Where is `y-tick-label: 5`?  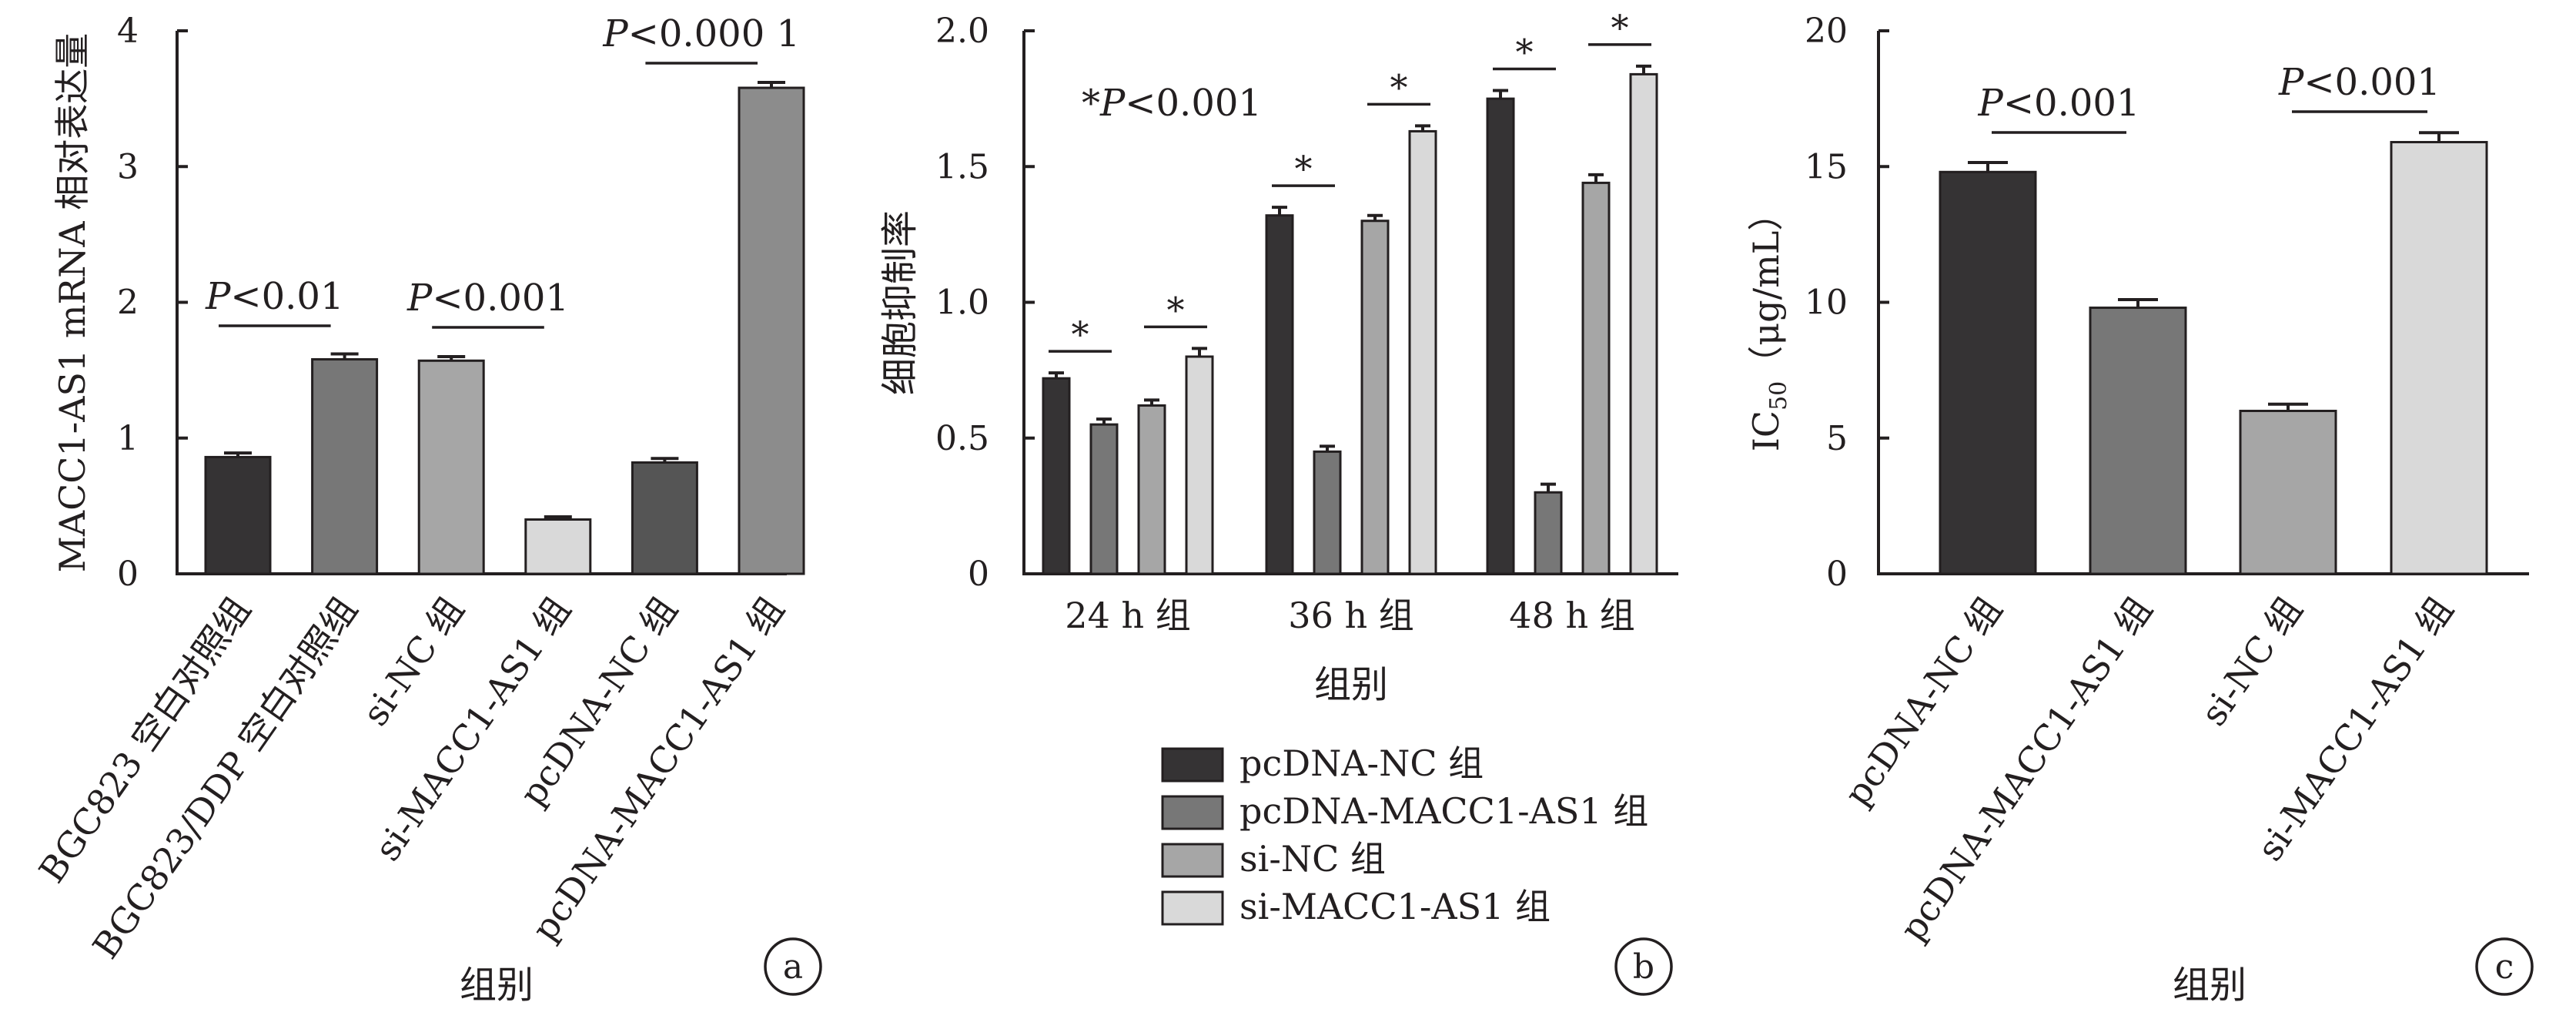
y-tick-label: 5 is located at coordinates (1837, 438).